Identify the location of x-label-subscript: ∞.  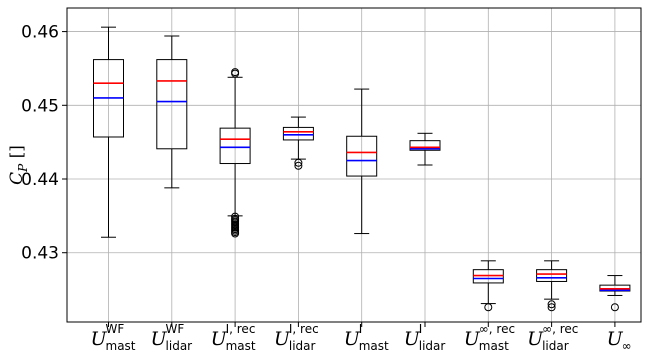
(627, 346).